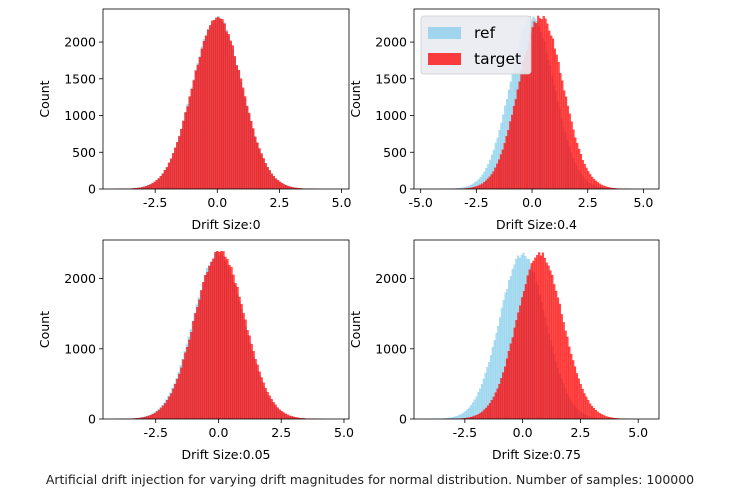 The image size is (740, 500). I want to click on y-tick-label: 2000, so click(391, 42).